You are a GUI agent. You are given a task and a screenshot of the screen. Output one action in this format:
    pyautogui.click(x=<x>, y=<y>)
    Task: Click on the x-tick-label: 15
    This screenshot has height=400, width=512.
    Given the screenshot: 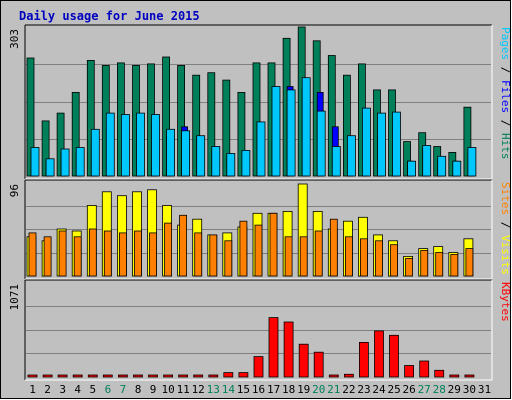 What is the action you would take?
    pyautogui.click(x=243, y=389)
    